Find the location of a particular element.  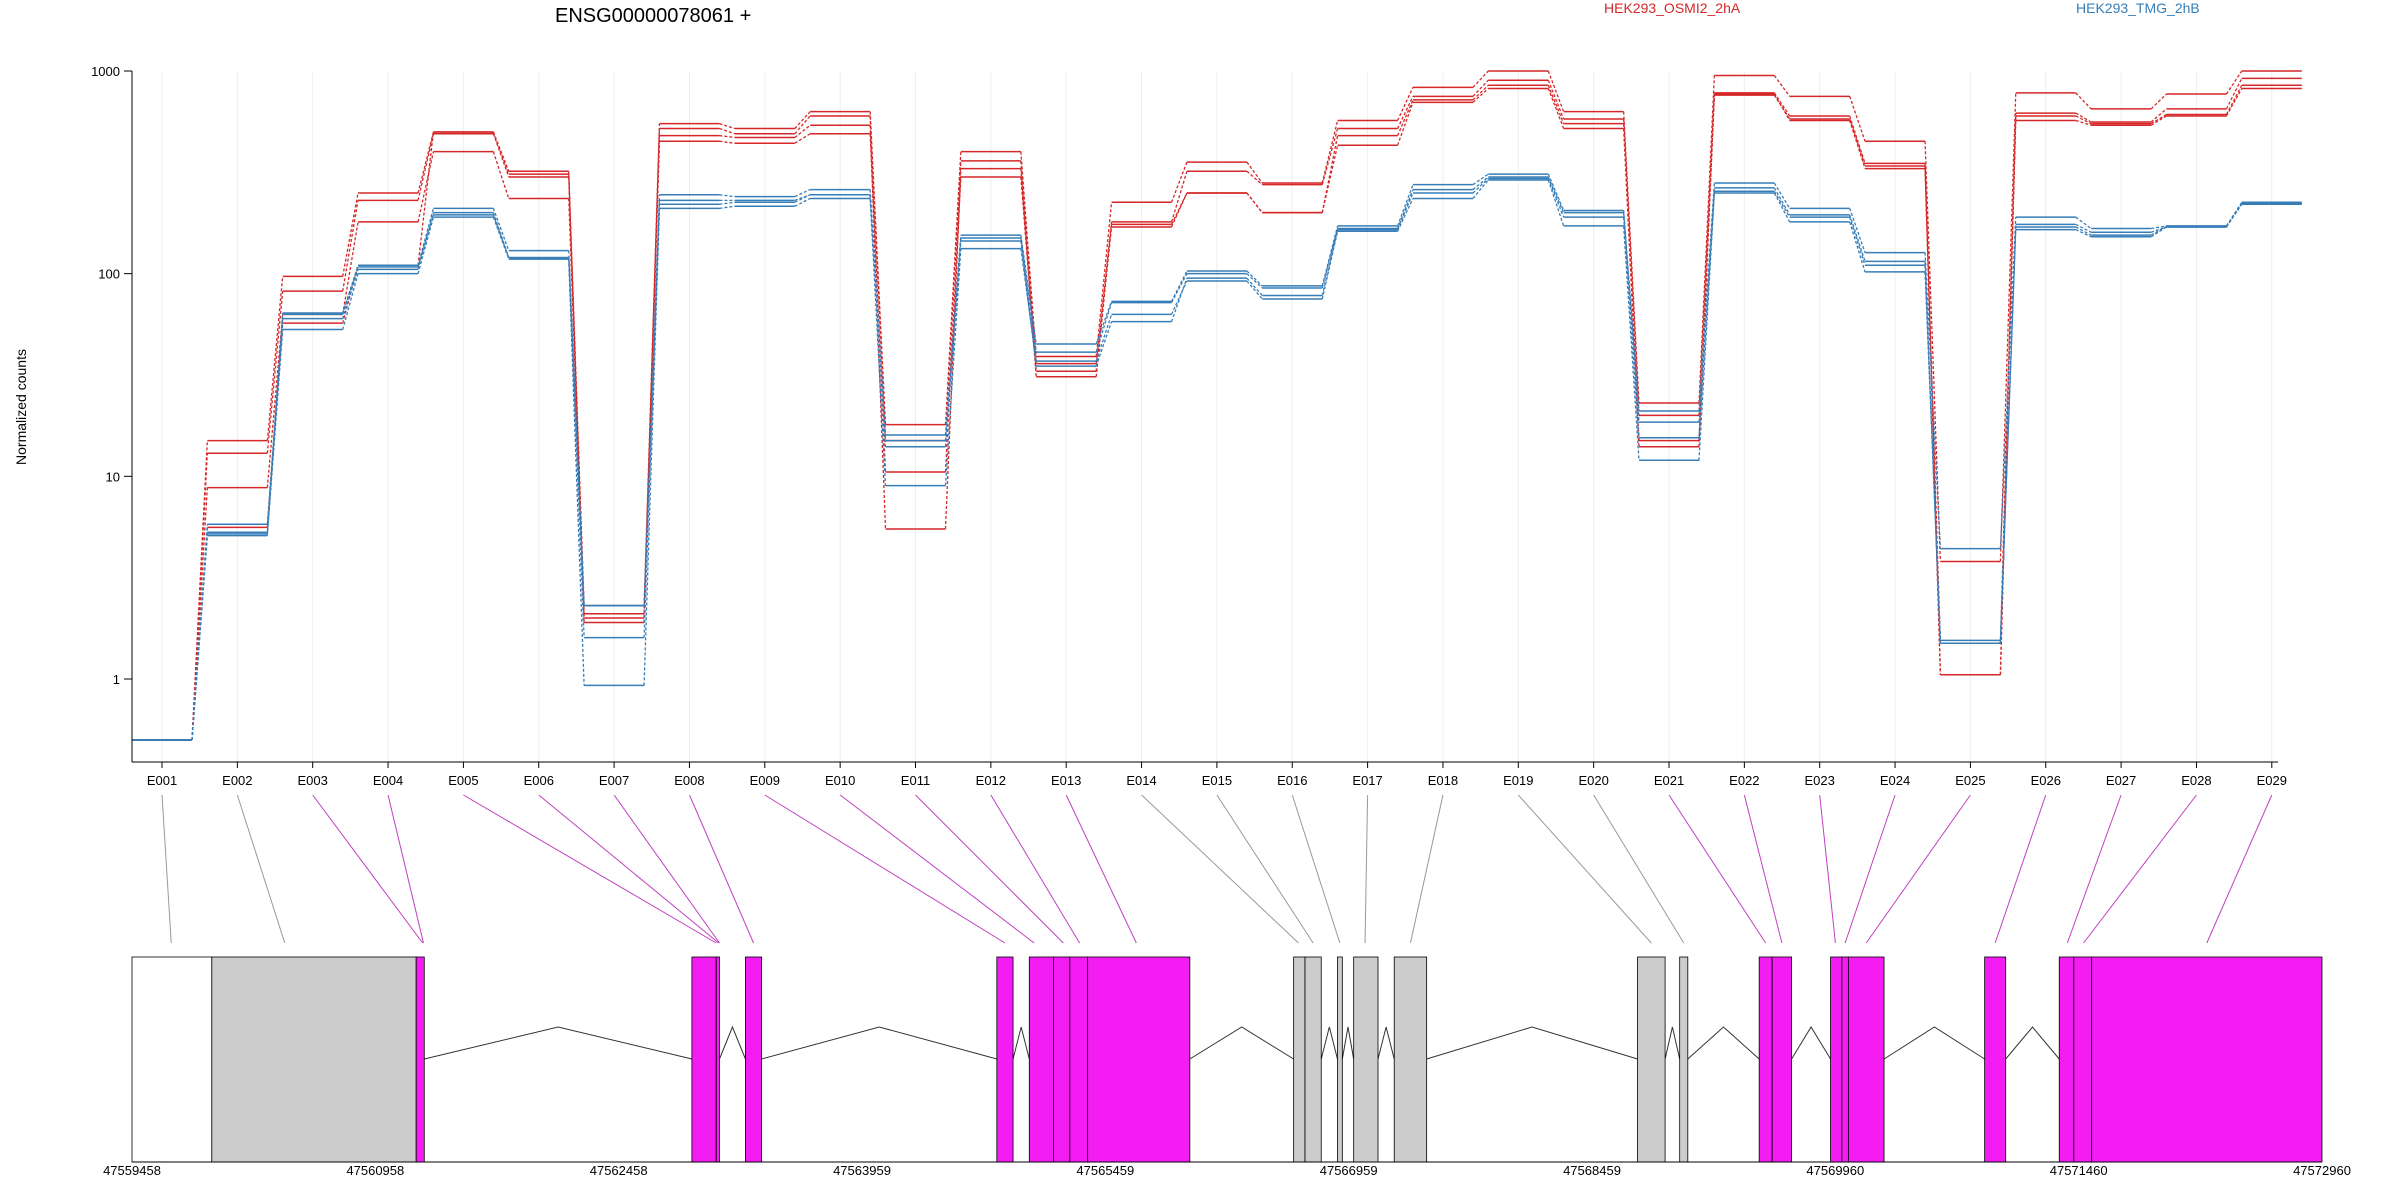

exon-link-E004 is located at coordinates (405, 869).